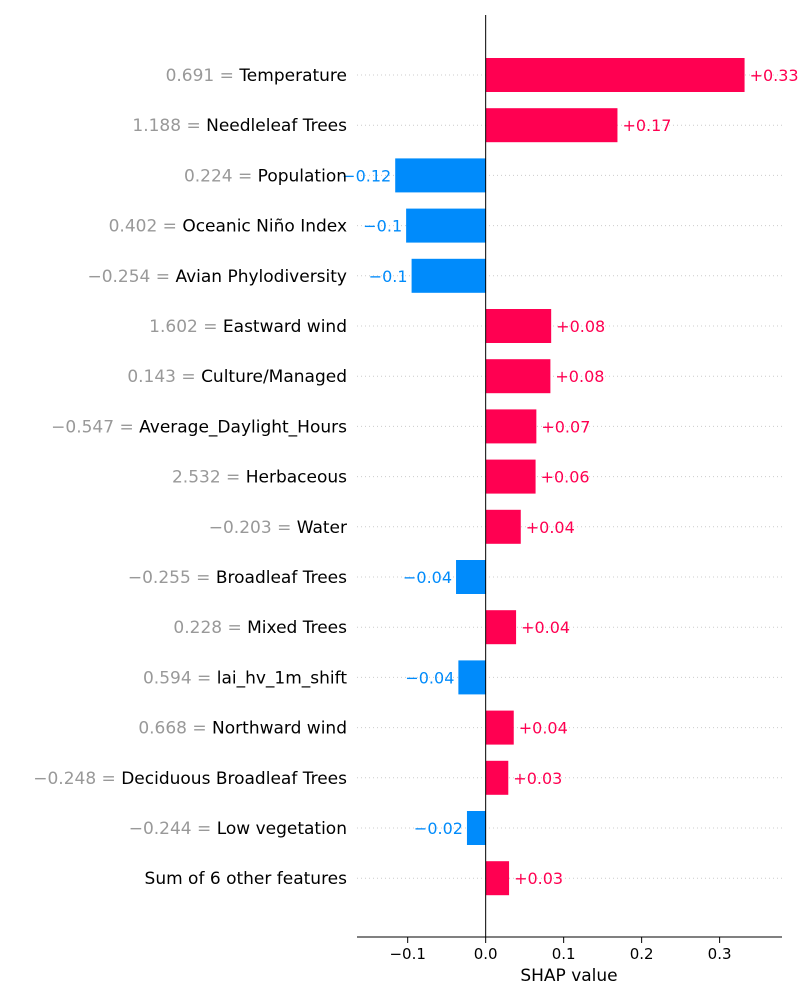 The height and width of the screenshot is (1000, 800). I want to click on feature-value: −0.255, so click(159, 578).